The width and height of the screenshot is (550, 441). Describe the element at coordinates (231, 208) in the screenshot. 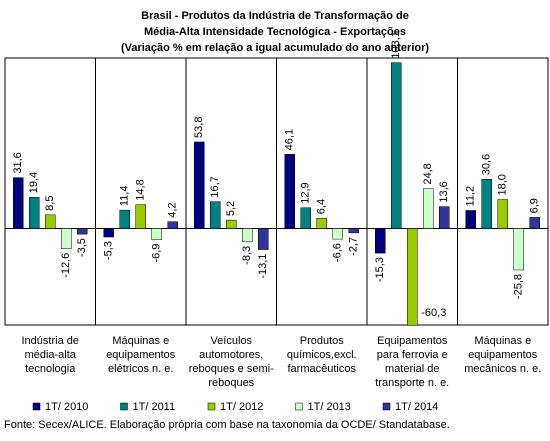

I see `value-label: 5,2` at that location.